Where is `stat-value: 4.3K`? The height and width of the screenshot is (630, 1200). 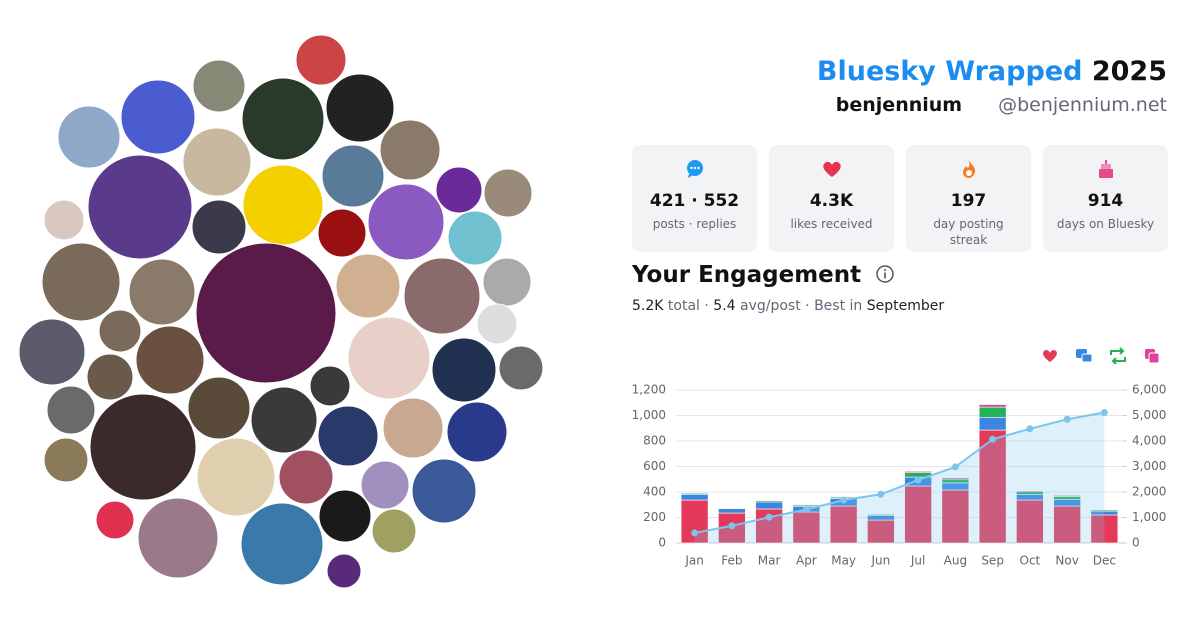 stat-value: 4.3K is located at coordinates (831, 201).